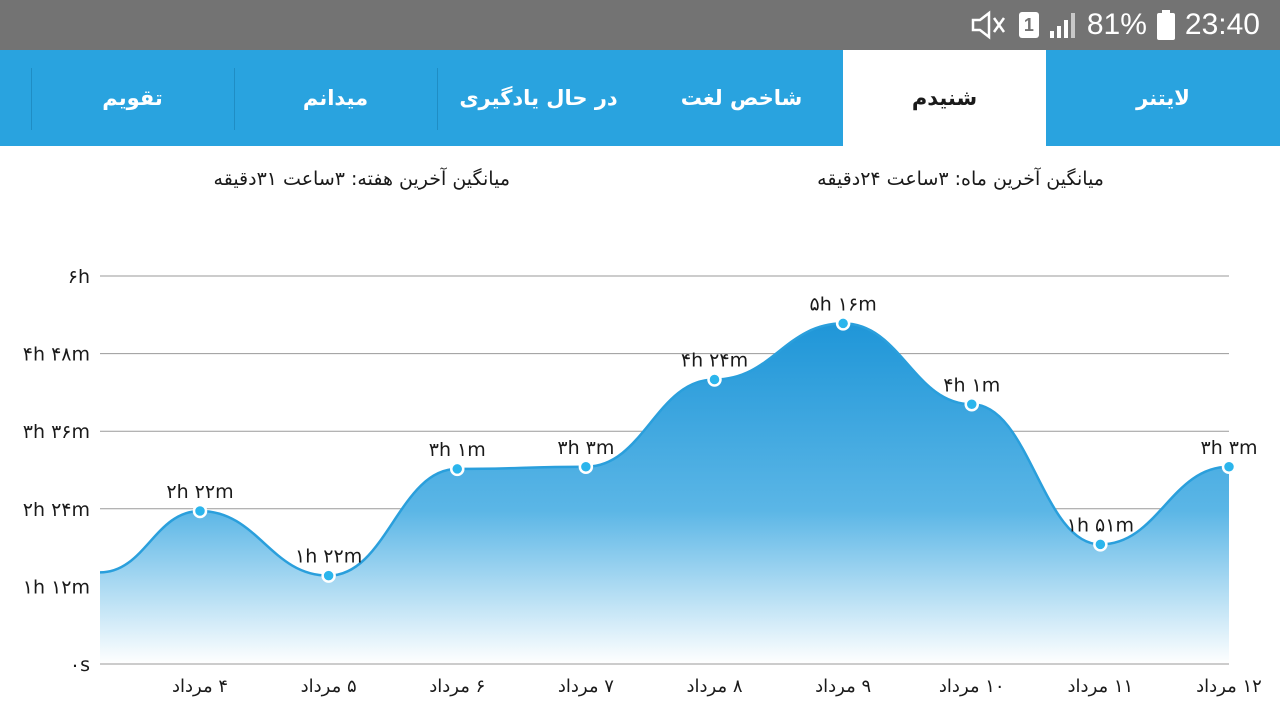 This screenshot has width=1280, height=720. I want to click on status-icons: 1 81% 23:40, so click(1114, 25).